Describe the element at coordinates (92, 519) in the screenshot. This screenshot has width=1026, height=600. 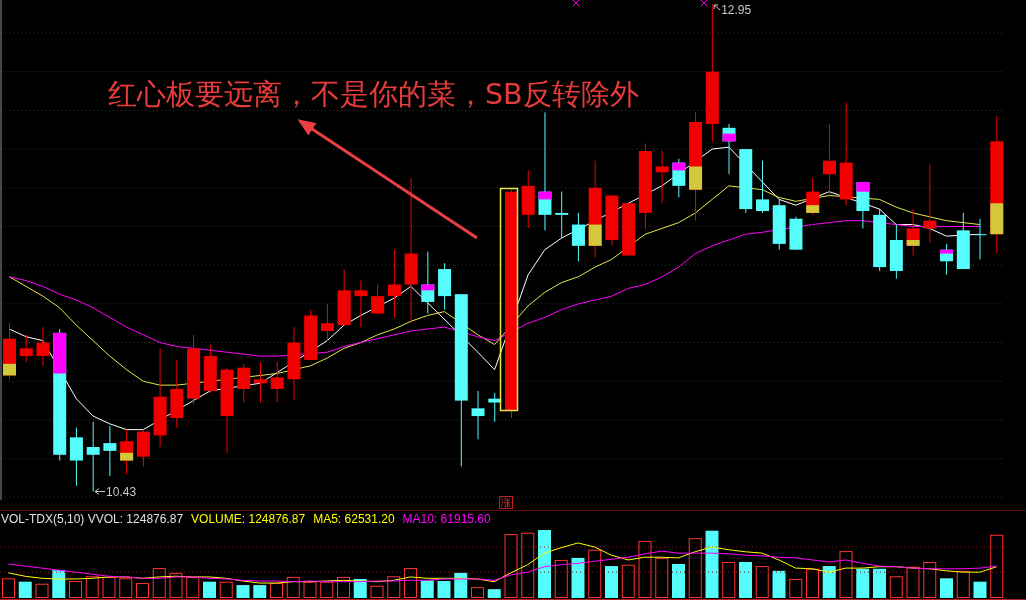
I see `chart-title: VOL-TDX(5,10) VVOL: 124876.87` at that location.